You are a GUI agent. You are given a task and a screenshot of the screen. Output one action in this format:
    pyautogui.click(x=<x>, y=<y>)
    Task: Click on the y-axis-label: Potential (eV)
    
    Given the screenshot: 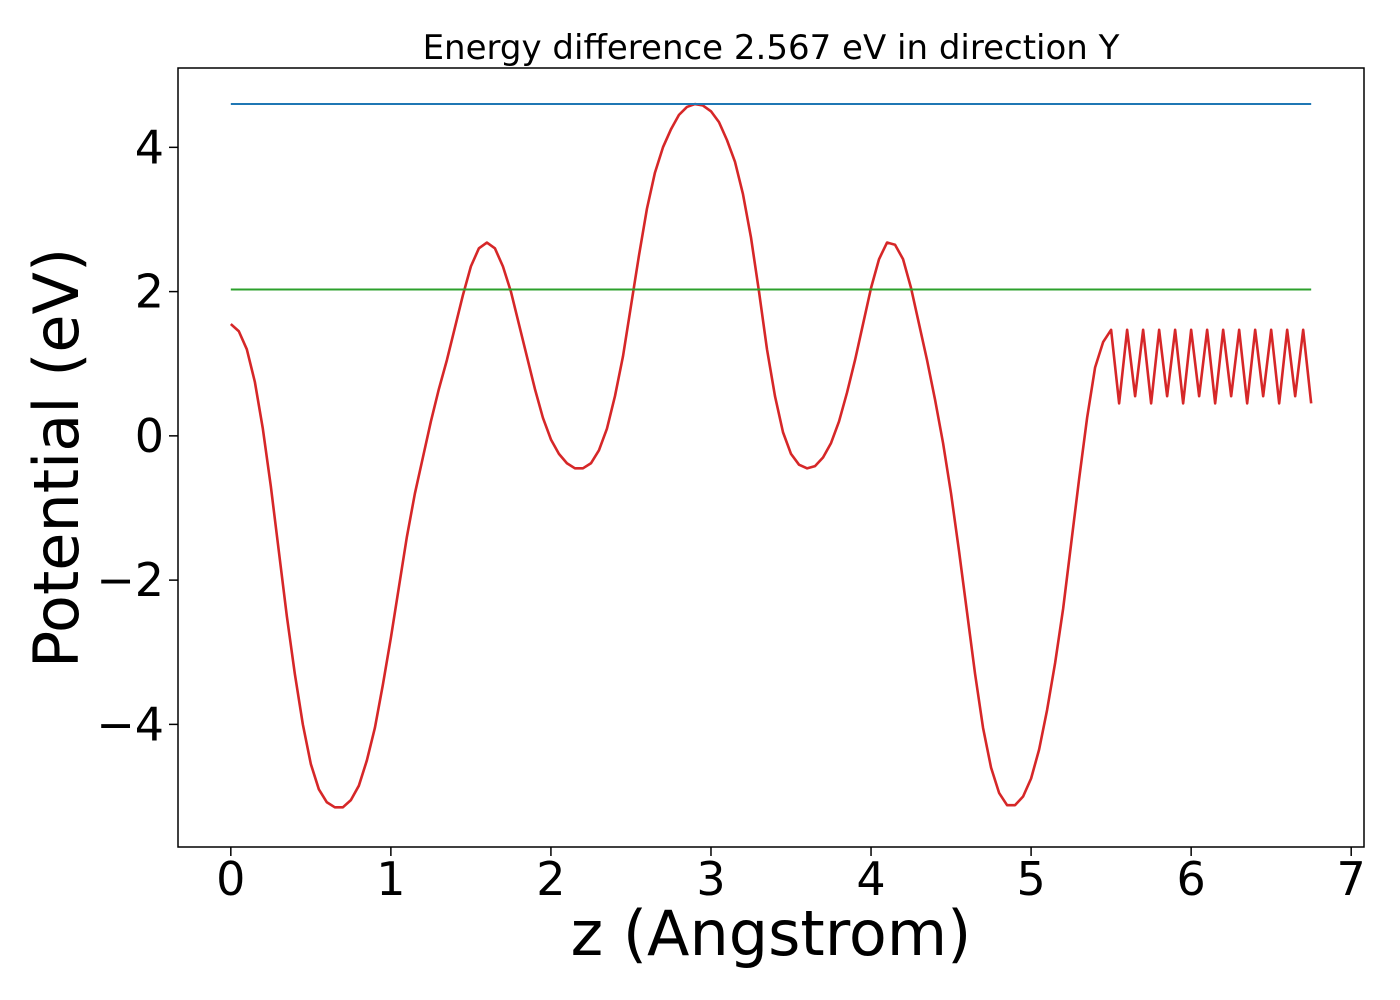 What is the action you would take?
    pyautogui.click(x=56, y=458)
    